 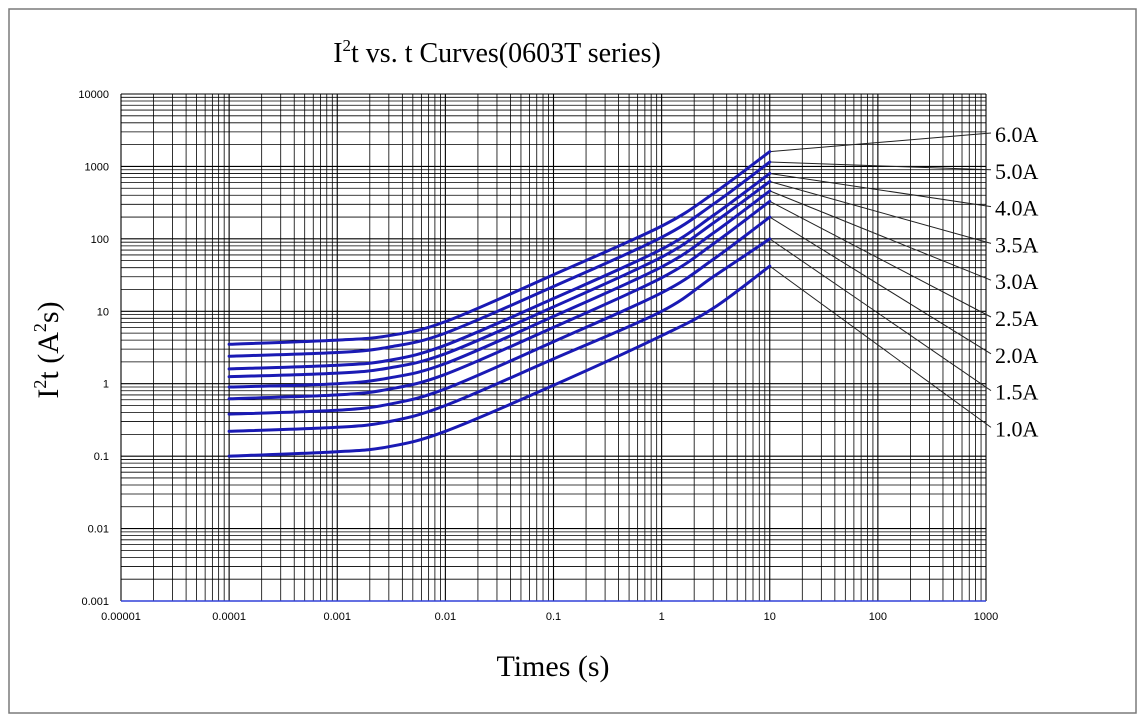 I want to click on y-tick-label: 0.01, so click(x=98, y=530).